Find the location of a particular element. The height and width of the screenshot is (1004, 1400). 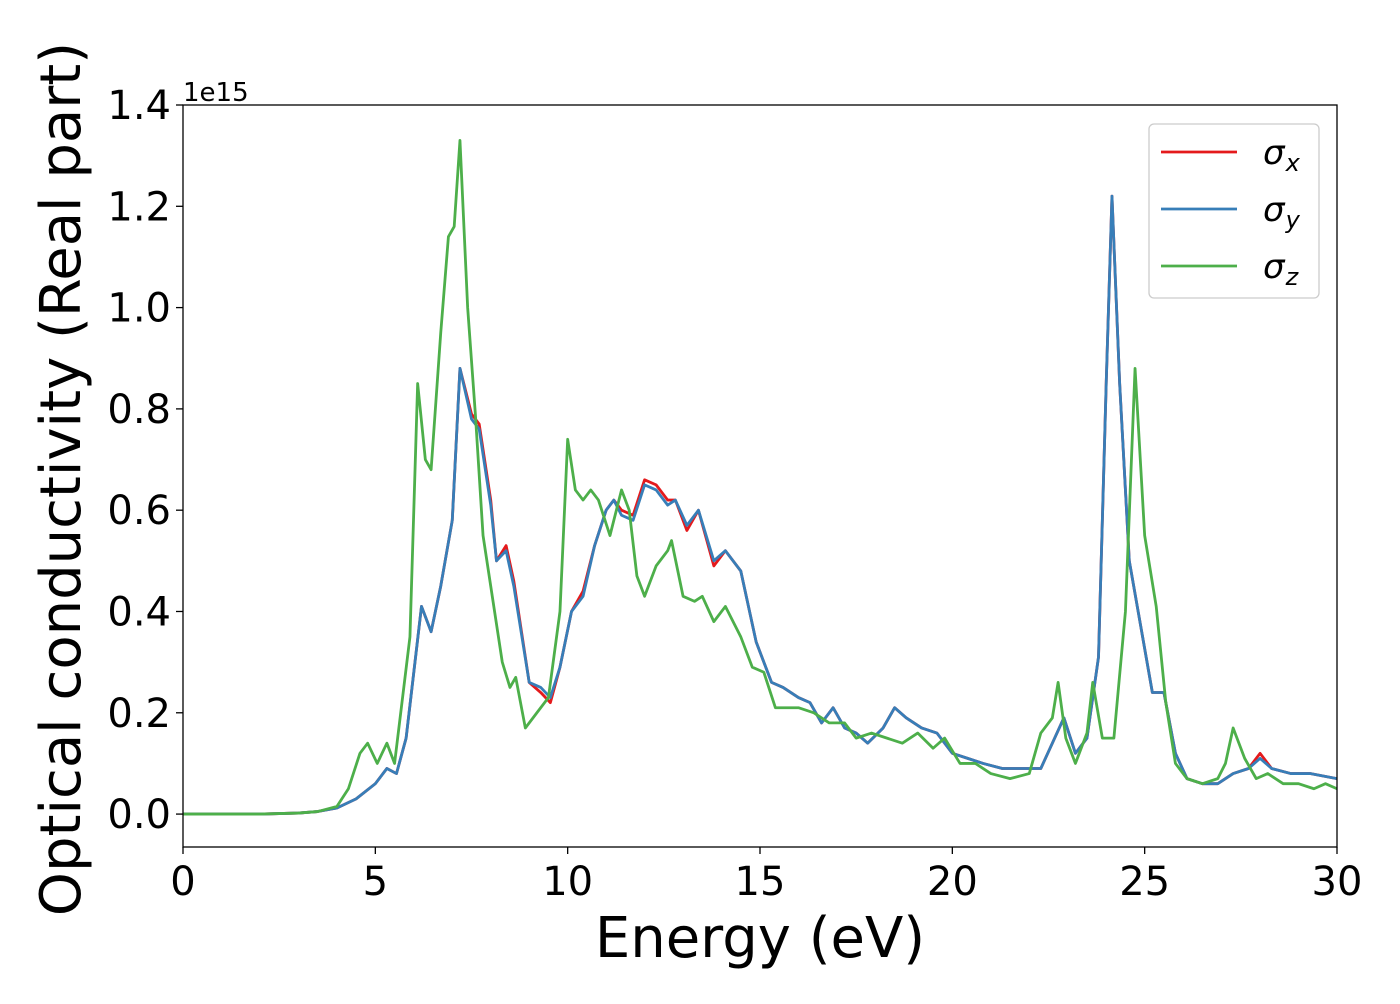

x-tick-label: 30 is located at coordinates (1337, 882).